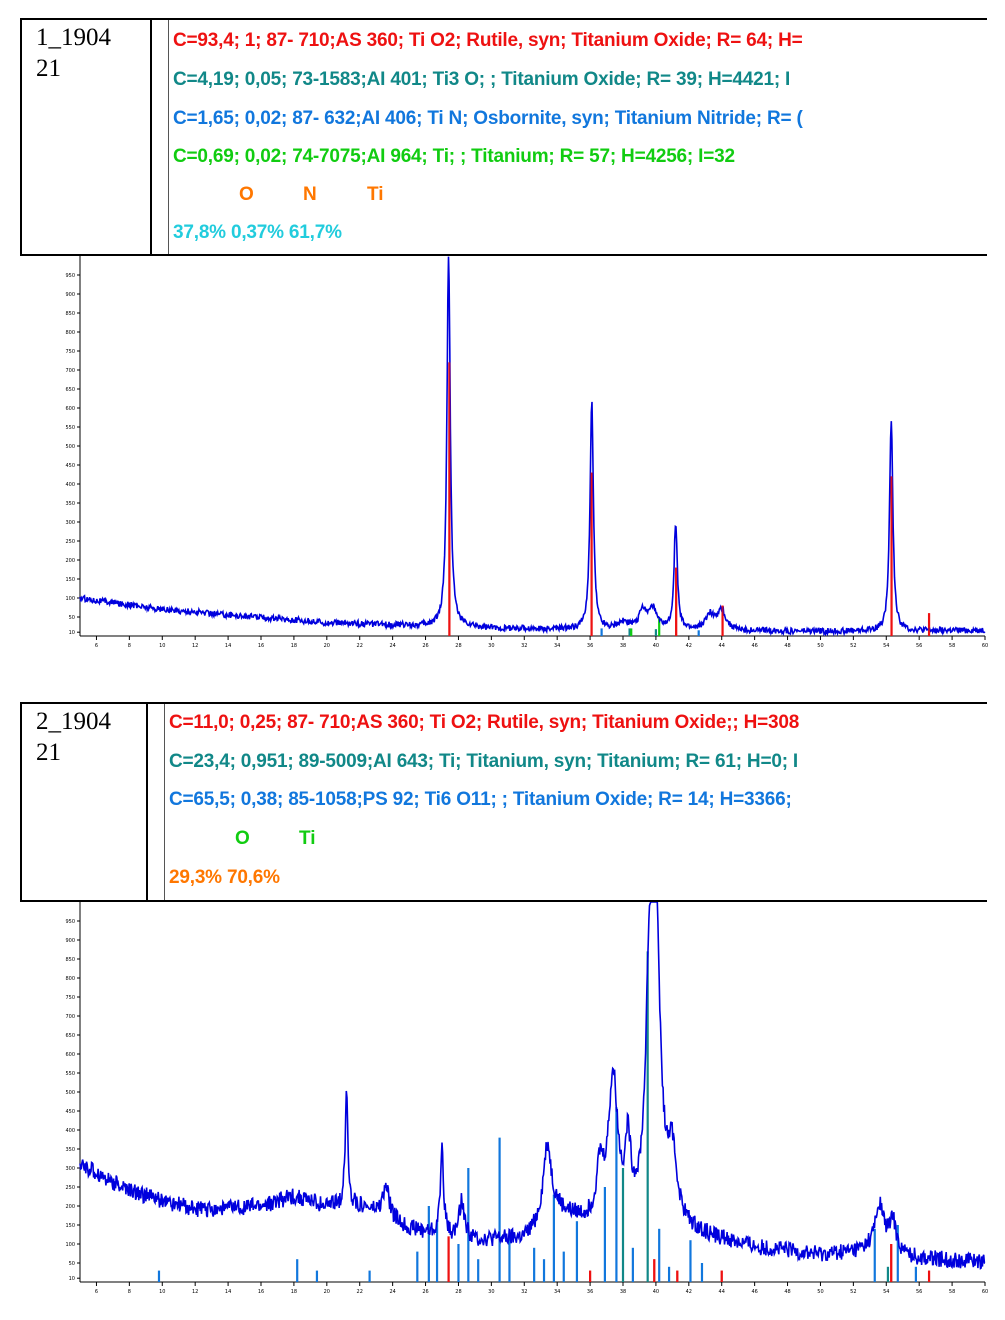 This screenshot has height=1320, width=1005. What do you see at coordinates (70, 428) in the screenshot?
I see `y-tick-label: 550` at bounding box center [70, 428].